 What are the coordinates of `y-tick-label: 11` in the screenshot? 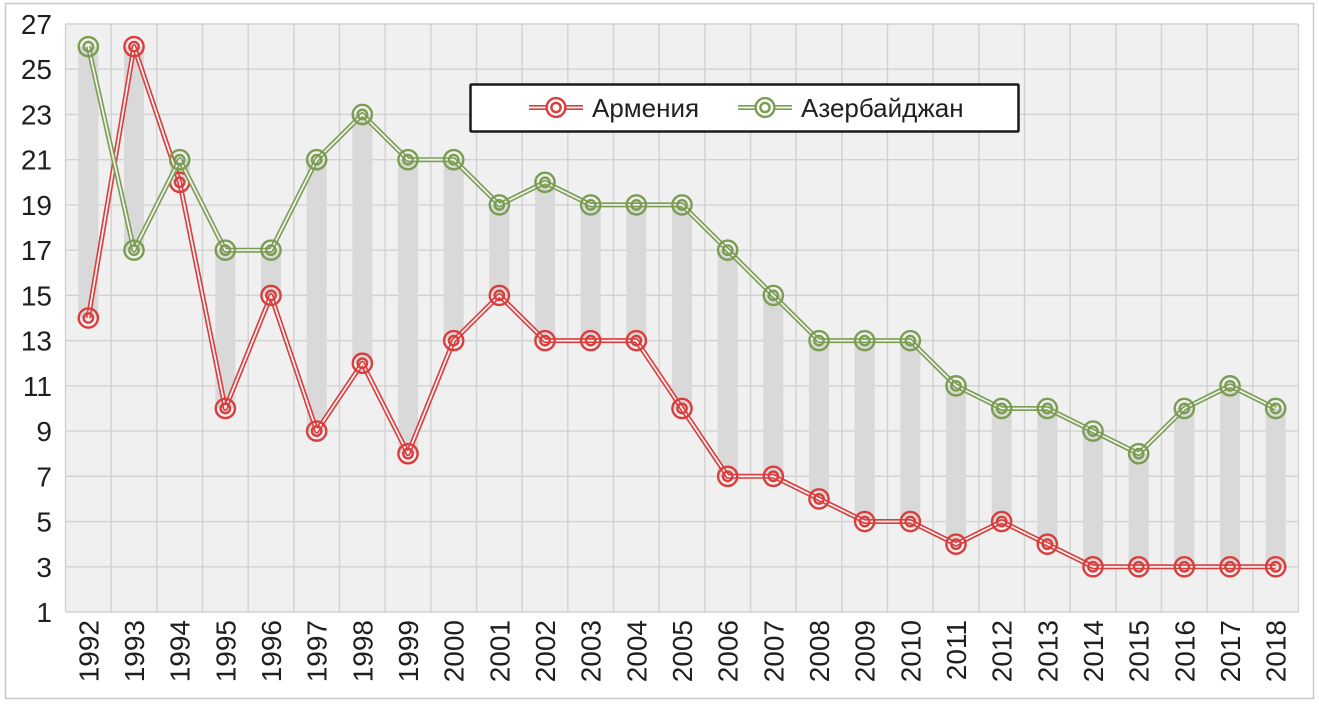 It's located at (37, 386).